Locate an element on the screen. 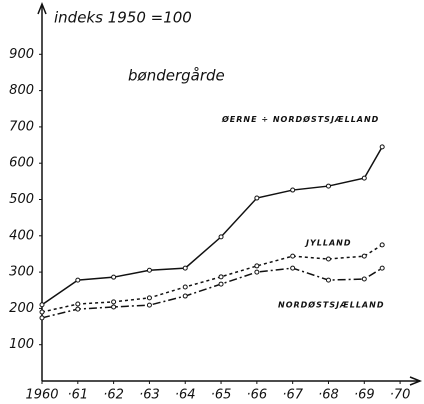 The height and width of the screenshot is (404, 424). series-label: ØERNE ÷ NORDØSTSJÆLLAND is located at coordinates (300, 119).